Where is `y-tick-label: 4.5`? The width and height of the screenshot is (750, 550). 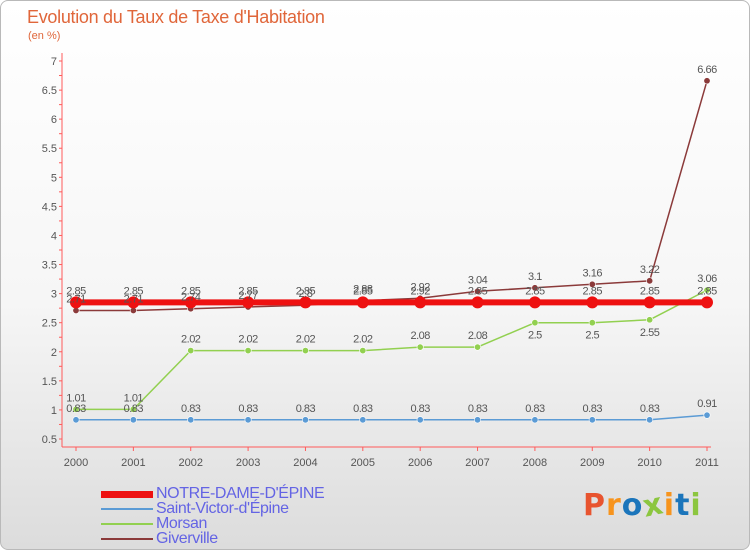
y-tick-label: 4.5 is located at coordinates (49, 207).